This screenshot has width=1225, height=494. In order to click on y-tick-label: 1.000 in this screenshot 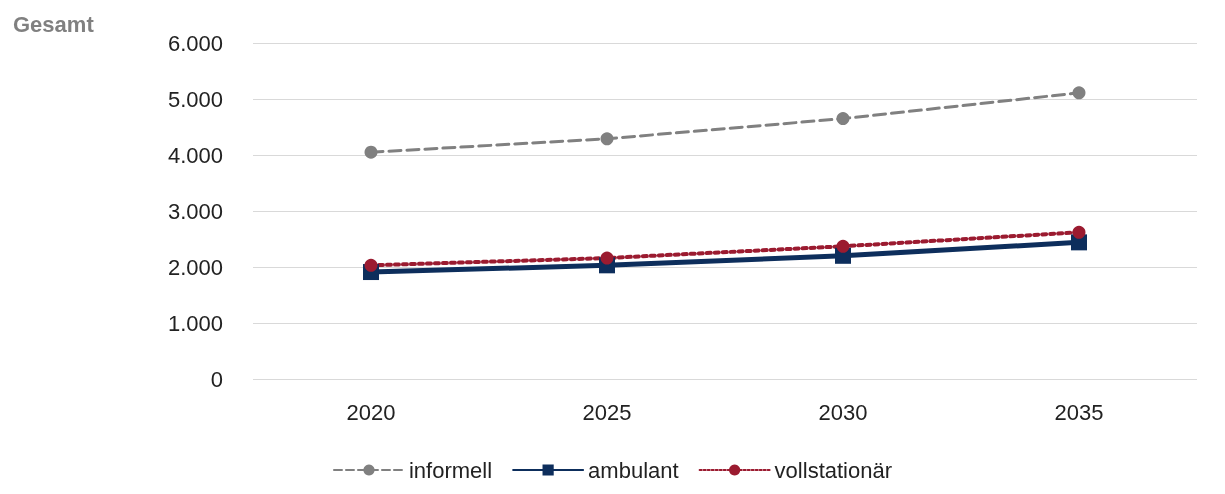, I will do `click(195, 323)`.